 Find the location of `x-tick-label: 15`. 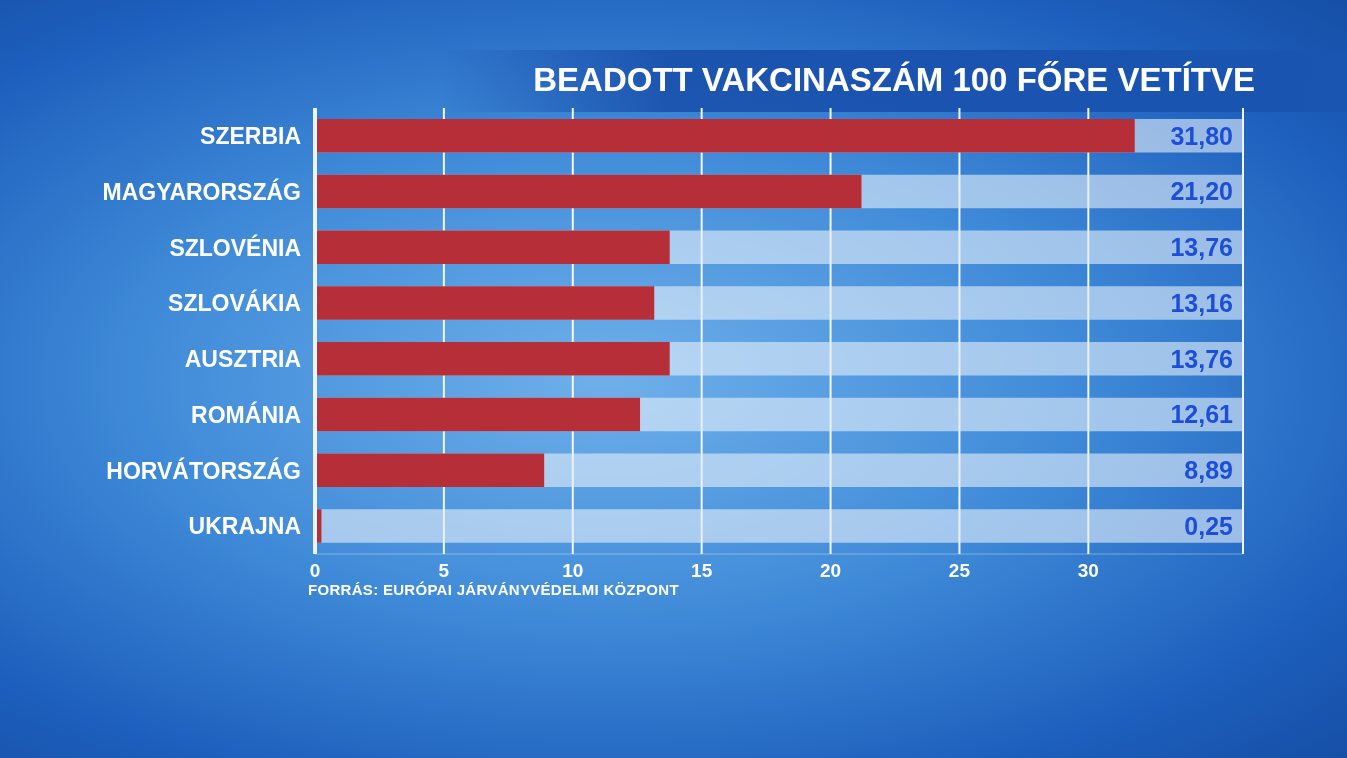

x-tick-label: 15 is located at coordinates (702, 571).